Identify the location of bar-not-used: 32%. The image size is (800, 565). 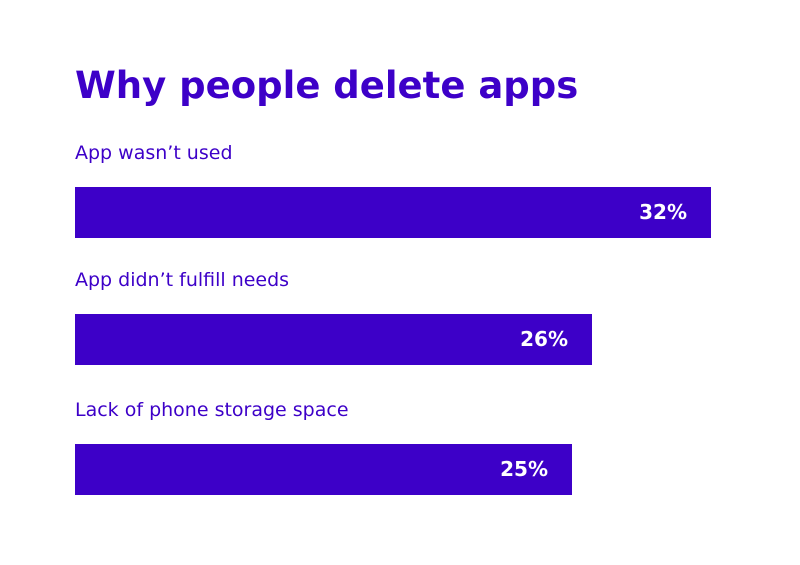
(393, 212).